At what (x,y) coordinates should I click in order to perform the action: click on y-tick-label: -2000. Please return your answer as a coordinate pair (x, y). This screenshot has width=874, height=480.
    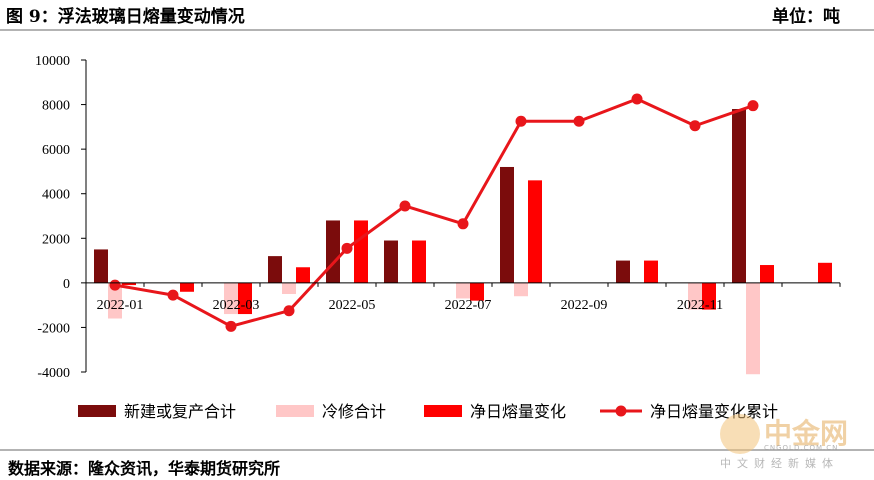
    Looking at the image, I should click on (53, 328).